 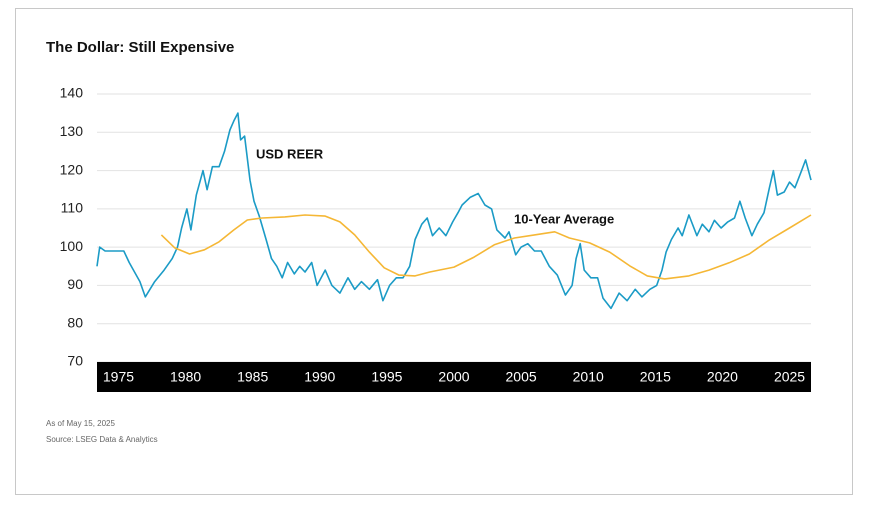 What do you see at coordinates (386, 377) in the screenshot?
I see `x-tick-label: 1995` at bounding box center [386, 377].